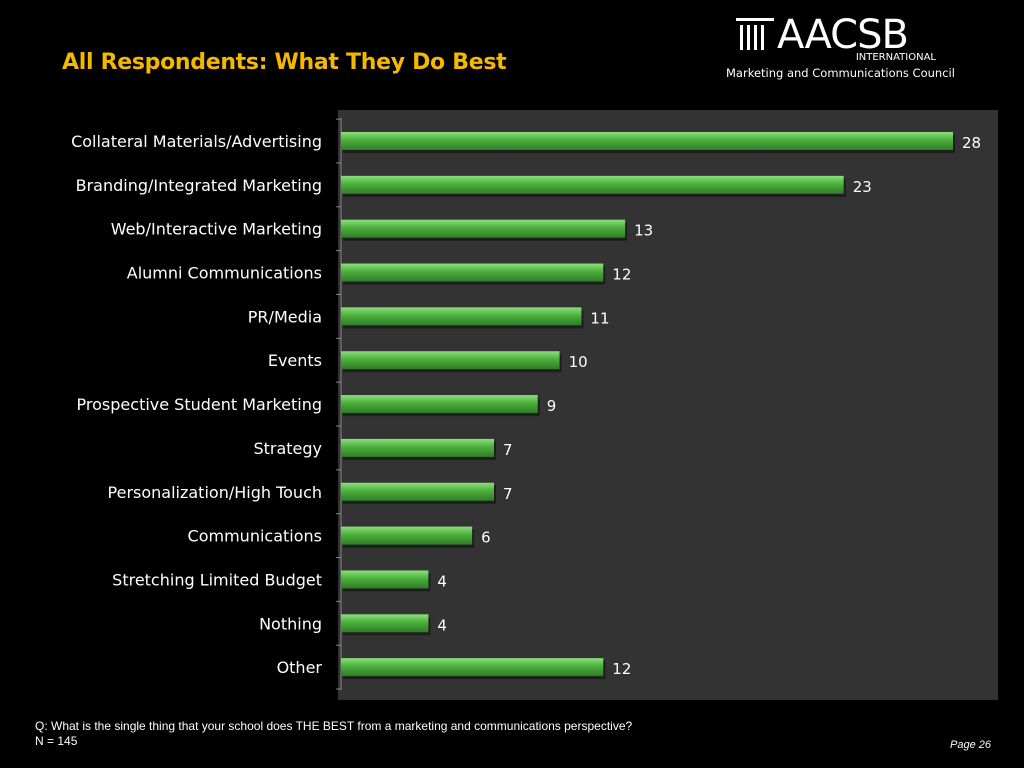 This screenshot has height=768, width=1024. I want to click on value-label: 11, so click(599, 318).